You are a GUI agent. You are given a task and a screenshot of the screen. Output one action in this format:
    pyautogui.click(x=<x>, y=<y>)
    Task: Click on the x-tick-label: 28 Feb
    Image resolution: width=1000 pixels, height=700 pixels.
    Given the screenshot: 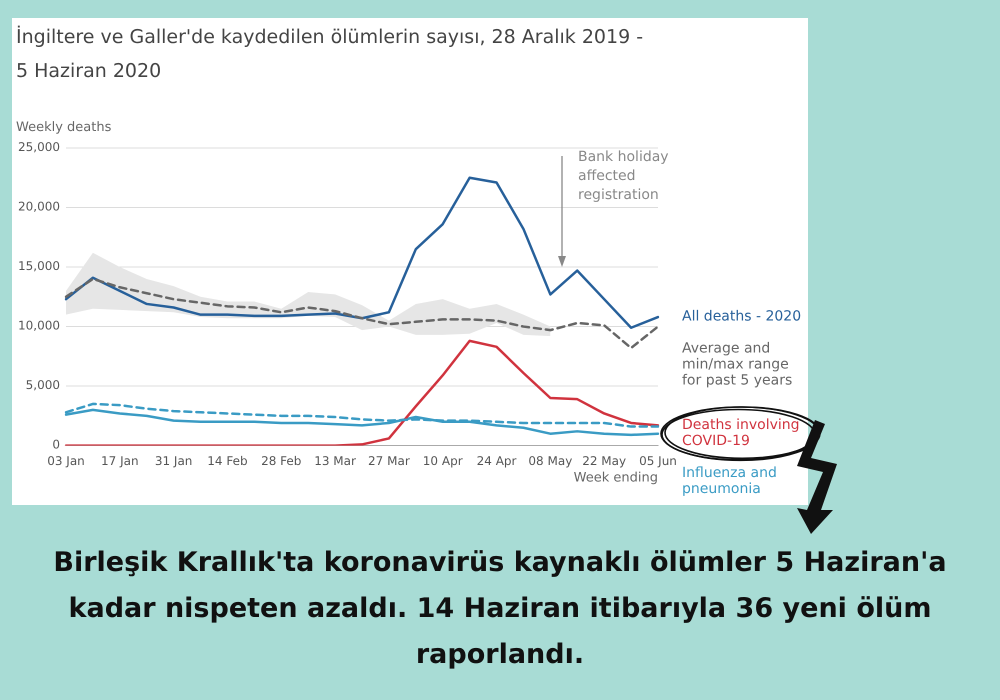 What is the action you would take?
    pyautogui.click(x=281, y=461)
    